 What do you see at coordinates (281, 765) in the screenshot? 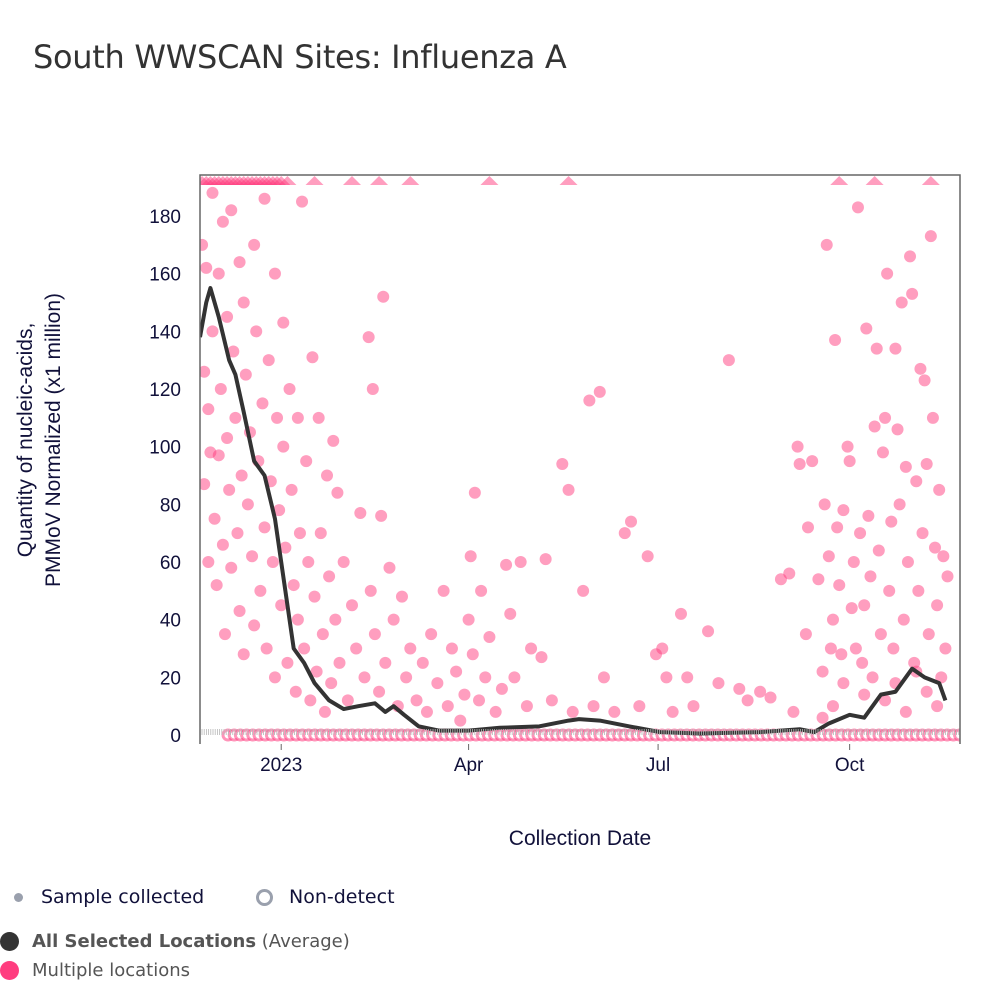
I see `x-tick-label: 2023` at bounding box center [281, 765].